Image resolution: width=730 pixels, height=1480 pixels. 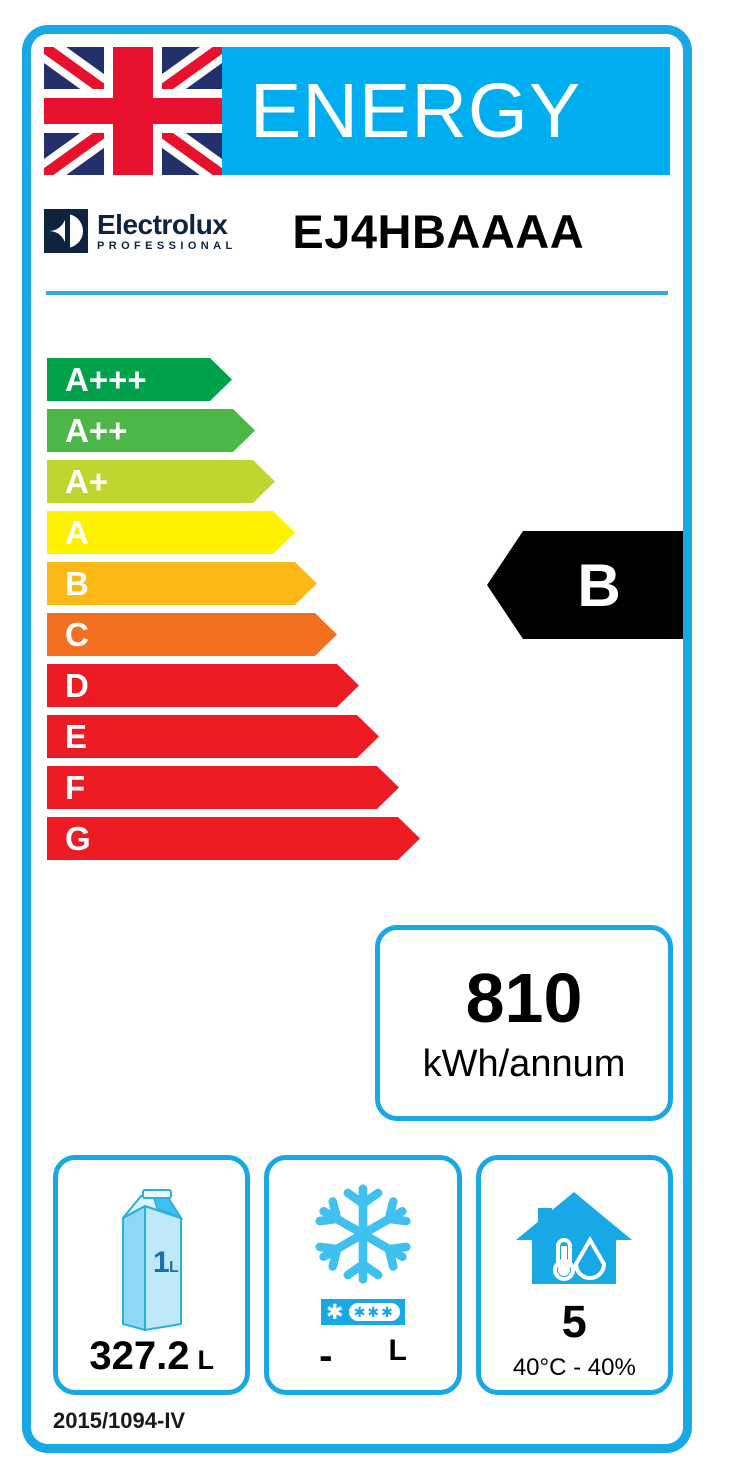 What do you see at coordinates (599, 585) in the screenshot?
I see `energy-rating-class: B` at bounding box center [599, 585].